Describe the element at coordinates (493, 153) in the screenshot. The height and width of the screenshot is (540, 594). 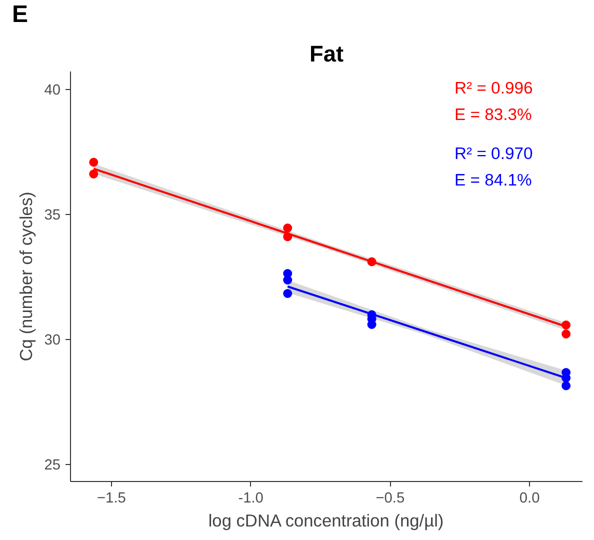
I see `annotation: R² = 0.970` at that location.